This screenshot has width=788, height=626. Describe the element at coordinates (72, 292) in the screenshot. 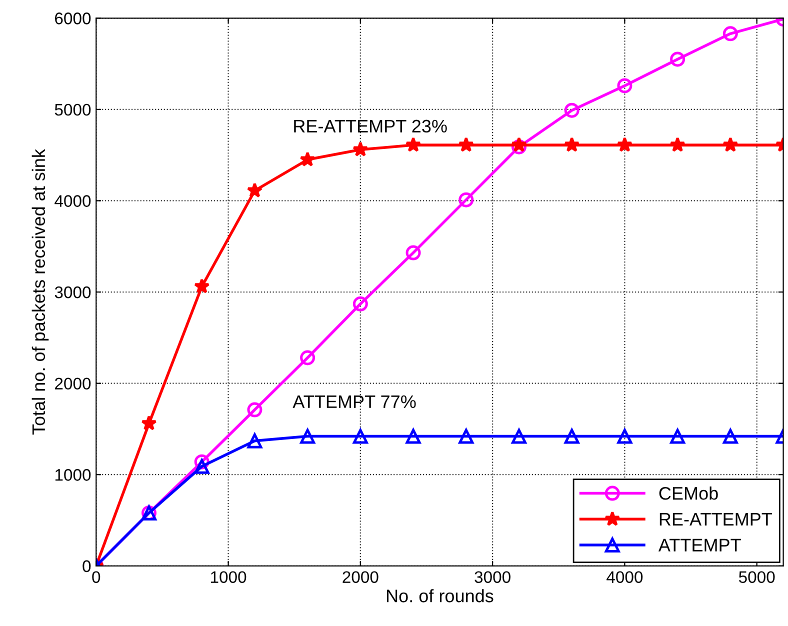

I see `y-tick-label: 3000` at that location.